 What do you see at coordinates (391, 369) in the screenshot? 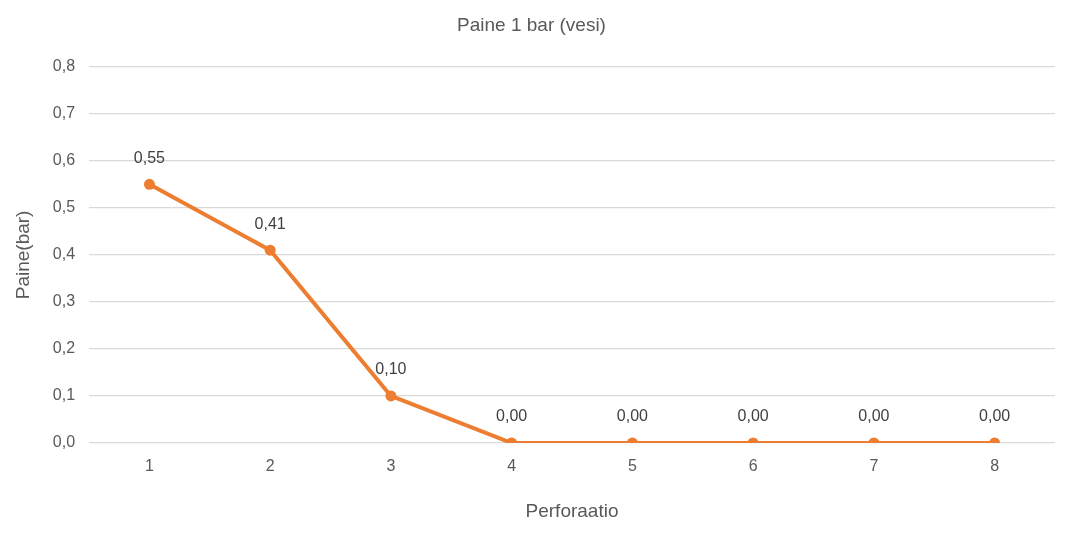
I see `data-label: 0,10` at bounding box center [391, 369].